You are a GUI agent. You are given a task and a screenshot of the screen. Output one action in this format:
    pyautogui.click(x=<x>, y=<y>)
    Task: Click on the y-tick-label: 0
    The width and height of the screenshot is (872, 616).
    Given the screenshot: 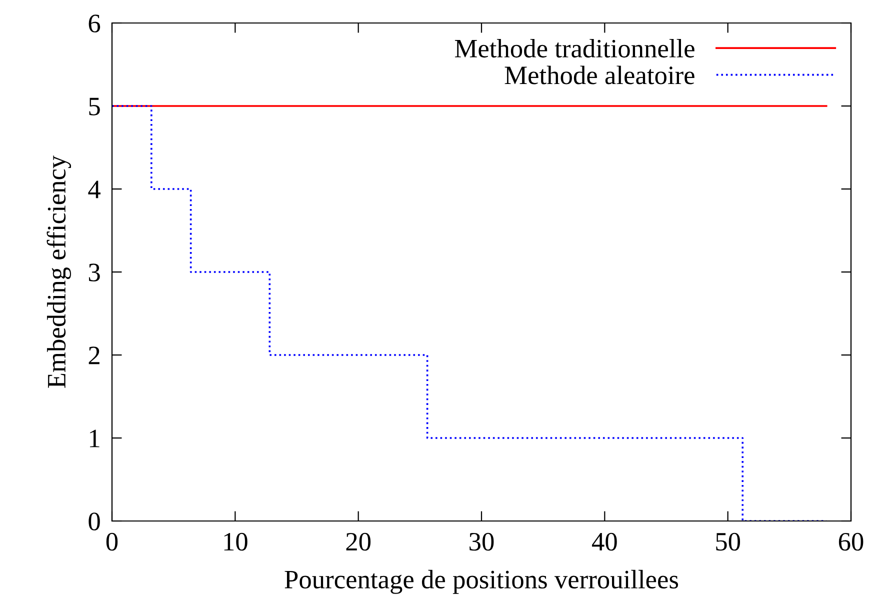 What is the action you would take?
    pyautogui.click(x=94, y=521)
    